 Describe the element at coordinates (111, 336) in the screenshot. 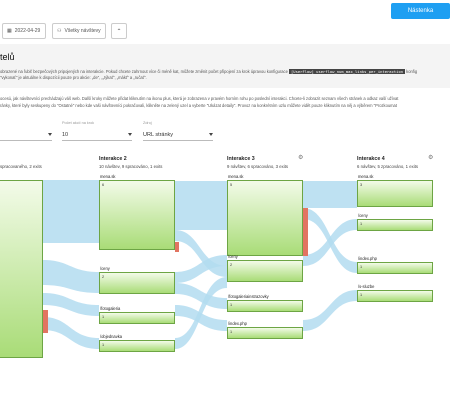

I see `node-label: /objednavka` at that location.